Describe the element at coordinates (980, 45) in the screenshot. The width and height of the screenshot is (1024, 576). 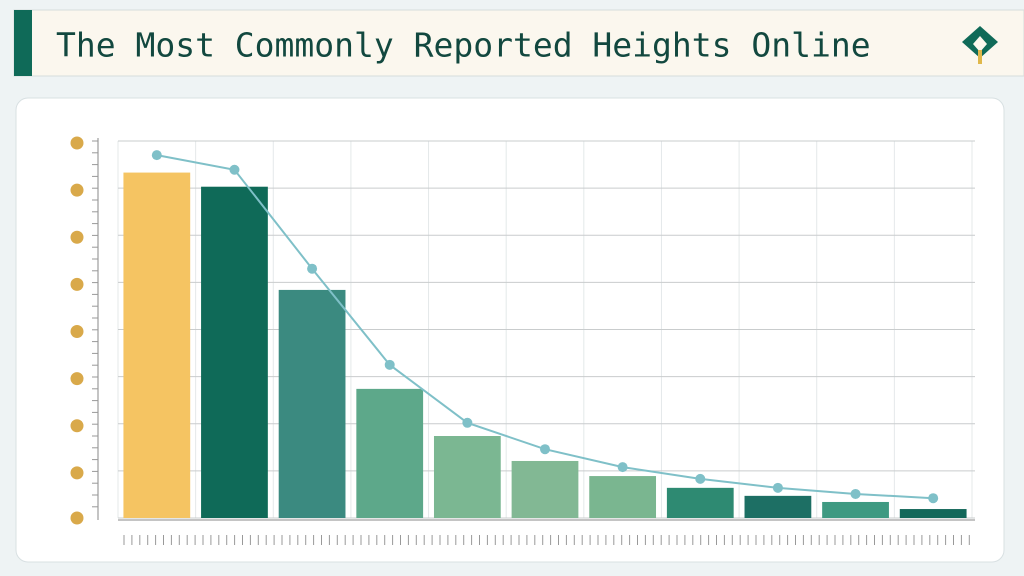
I see `logo-icon` at that location.